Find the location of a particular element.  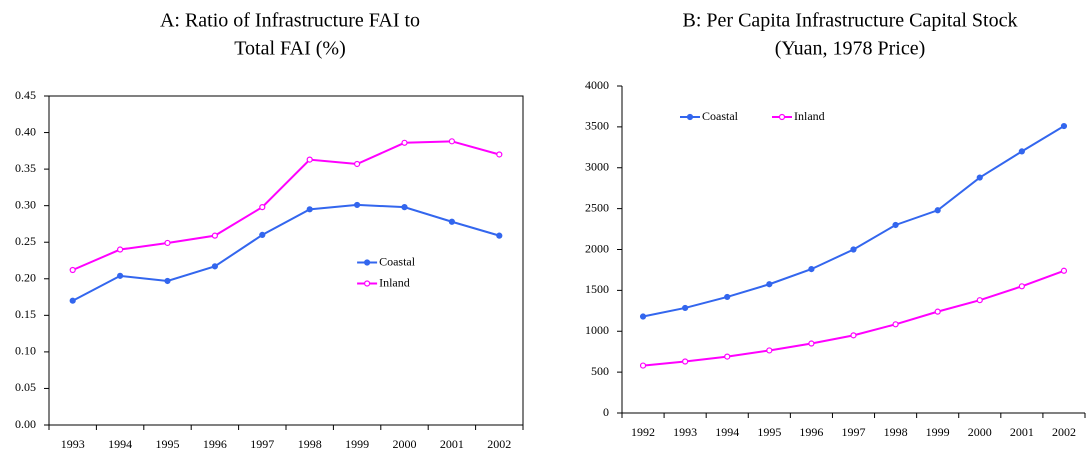

y-tick-label: 0.00 is located at coordinates (25, 424).